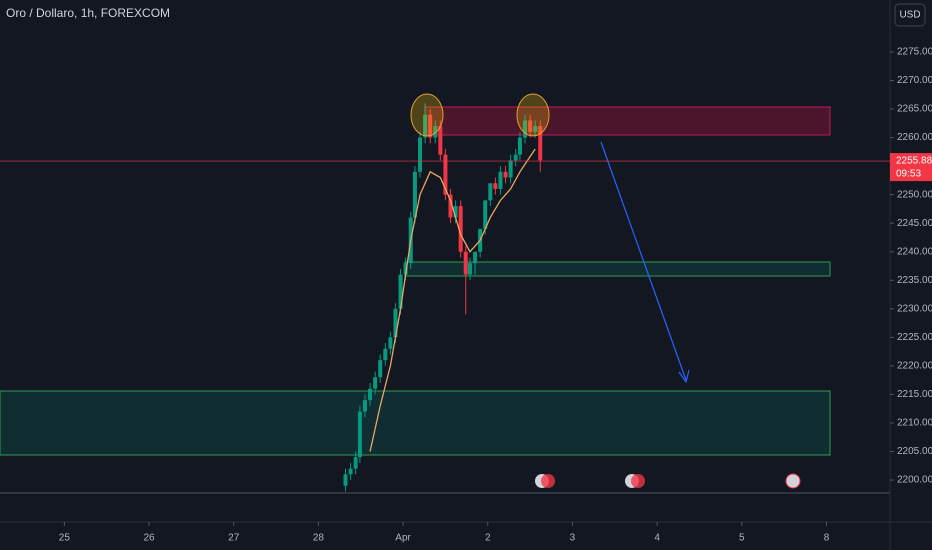 The width and height of the screenshot is (932, 550). I want to click on support-zone, so click(415, 423).